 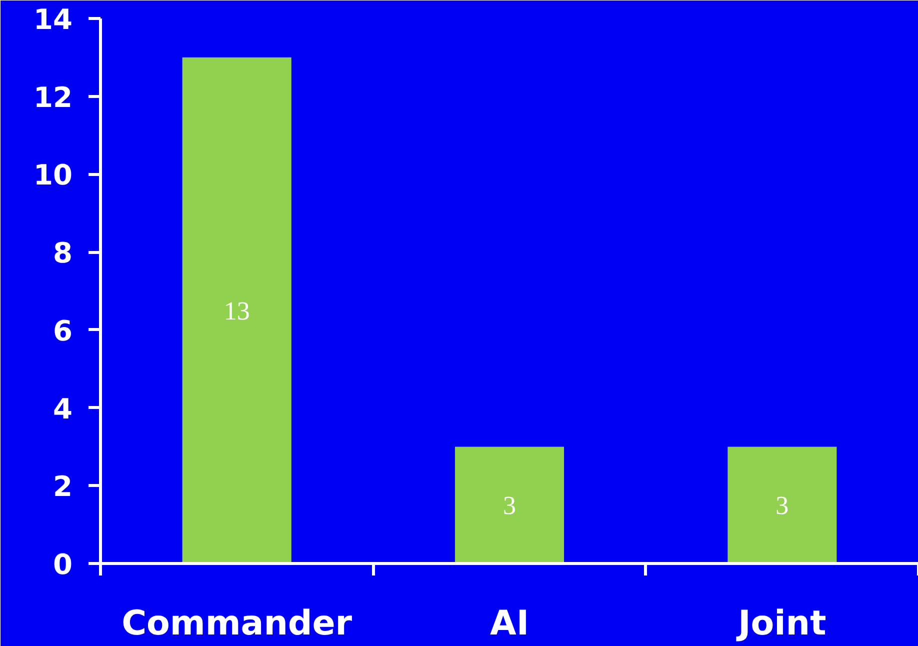 What do you see at coordinates (781, 624) in the screenshot?
I see `x-tick-label: Joint` at bounding box center [781, 624].